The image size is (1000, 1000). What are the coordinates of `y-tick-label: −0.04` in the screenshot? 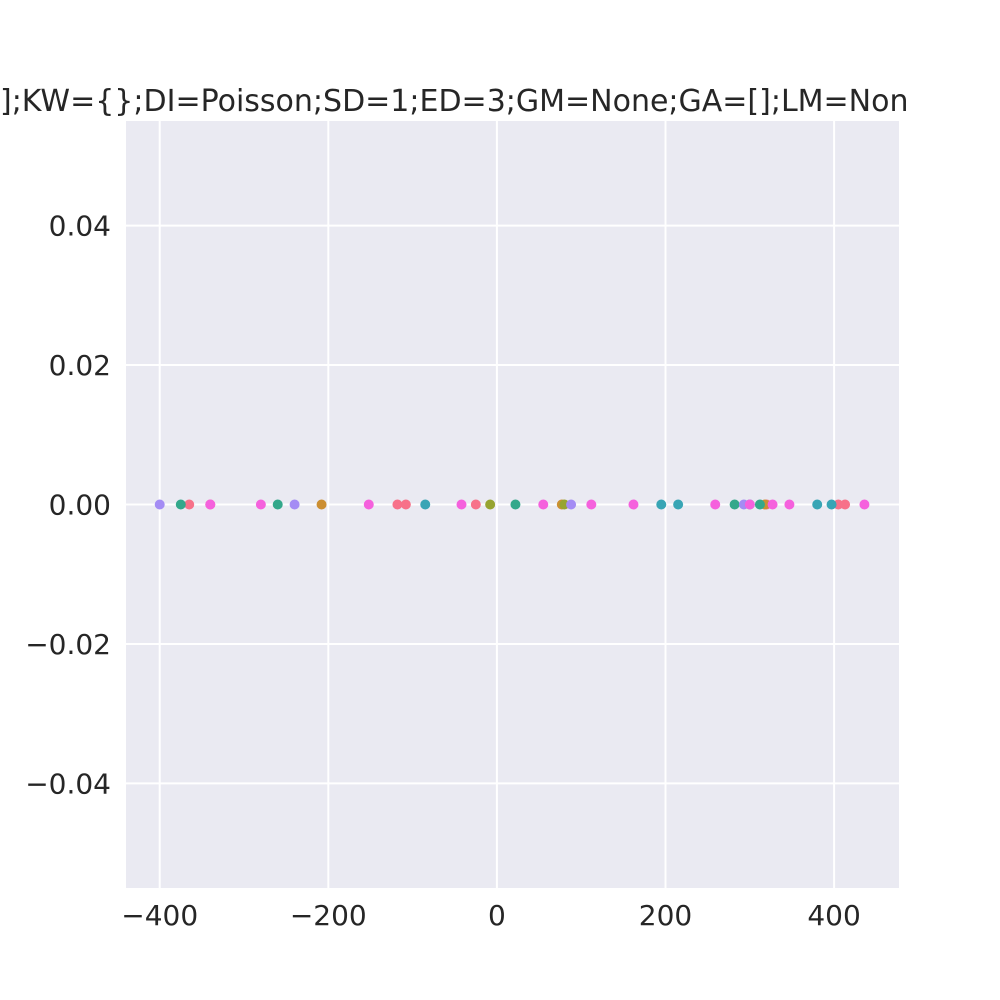 It's located at (68, 783).